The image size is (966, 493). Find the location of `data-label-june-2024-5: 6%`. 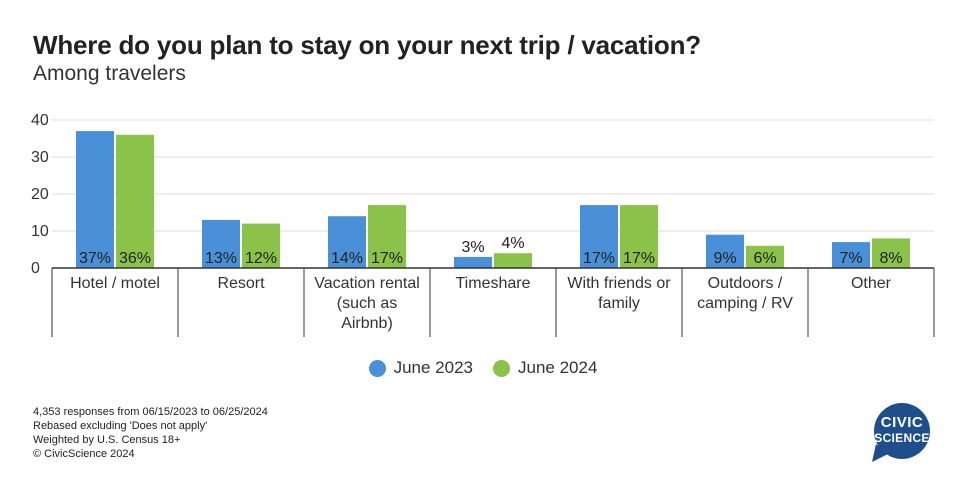

data-label-june-2024-5: 6% is located at coordinates (764, 258).